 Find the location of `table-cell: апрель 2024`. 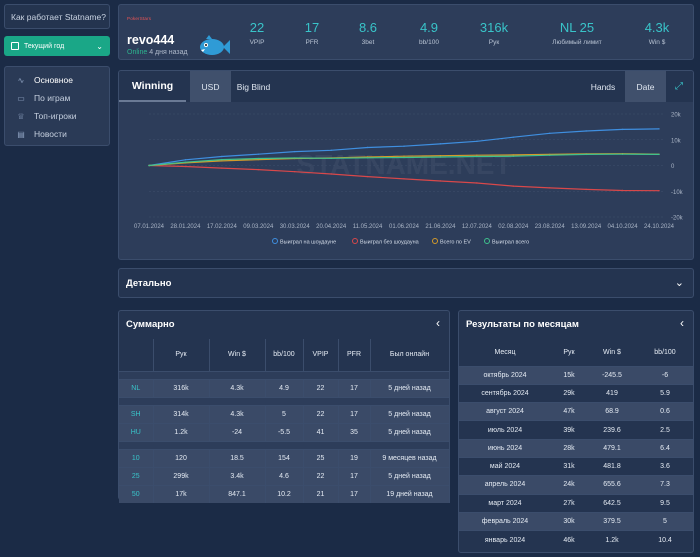

table-cell: апрель 2024 is located at coordinates (505, 485).